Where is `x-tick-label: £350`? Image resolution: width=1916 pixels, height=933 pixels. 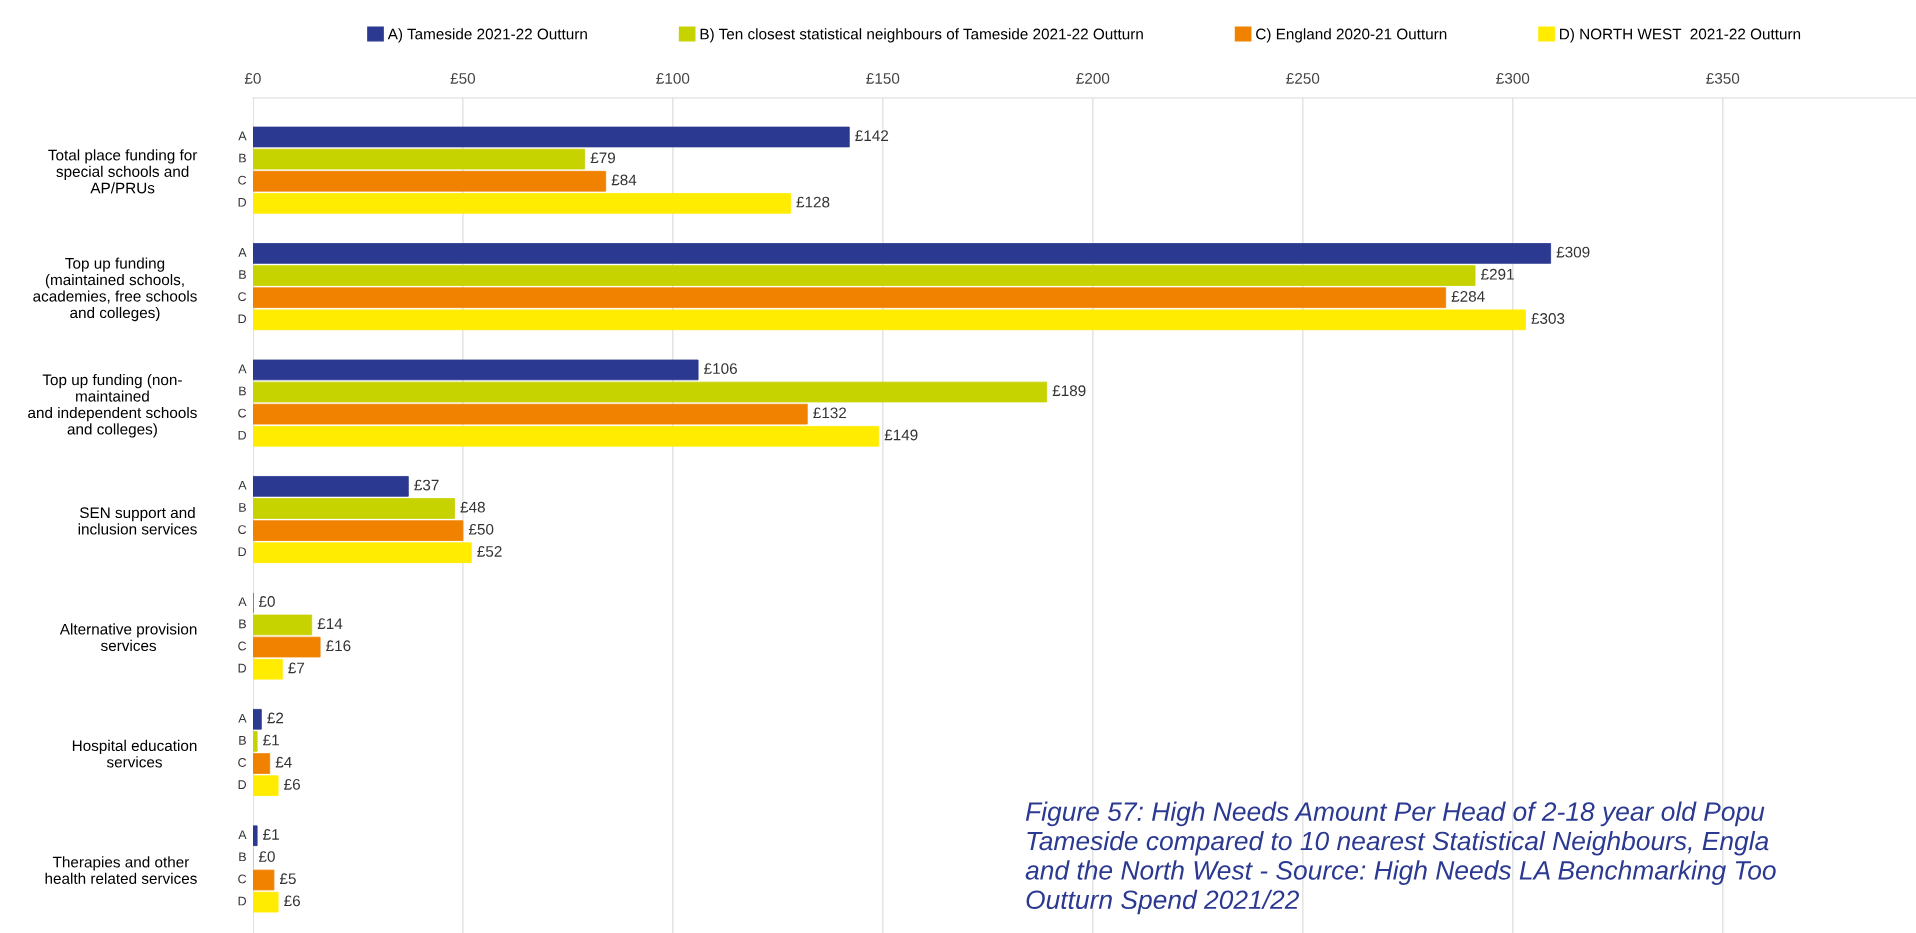 x-tick-label: £350 is located at coordinates (1723, 78).